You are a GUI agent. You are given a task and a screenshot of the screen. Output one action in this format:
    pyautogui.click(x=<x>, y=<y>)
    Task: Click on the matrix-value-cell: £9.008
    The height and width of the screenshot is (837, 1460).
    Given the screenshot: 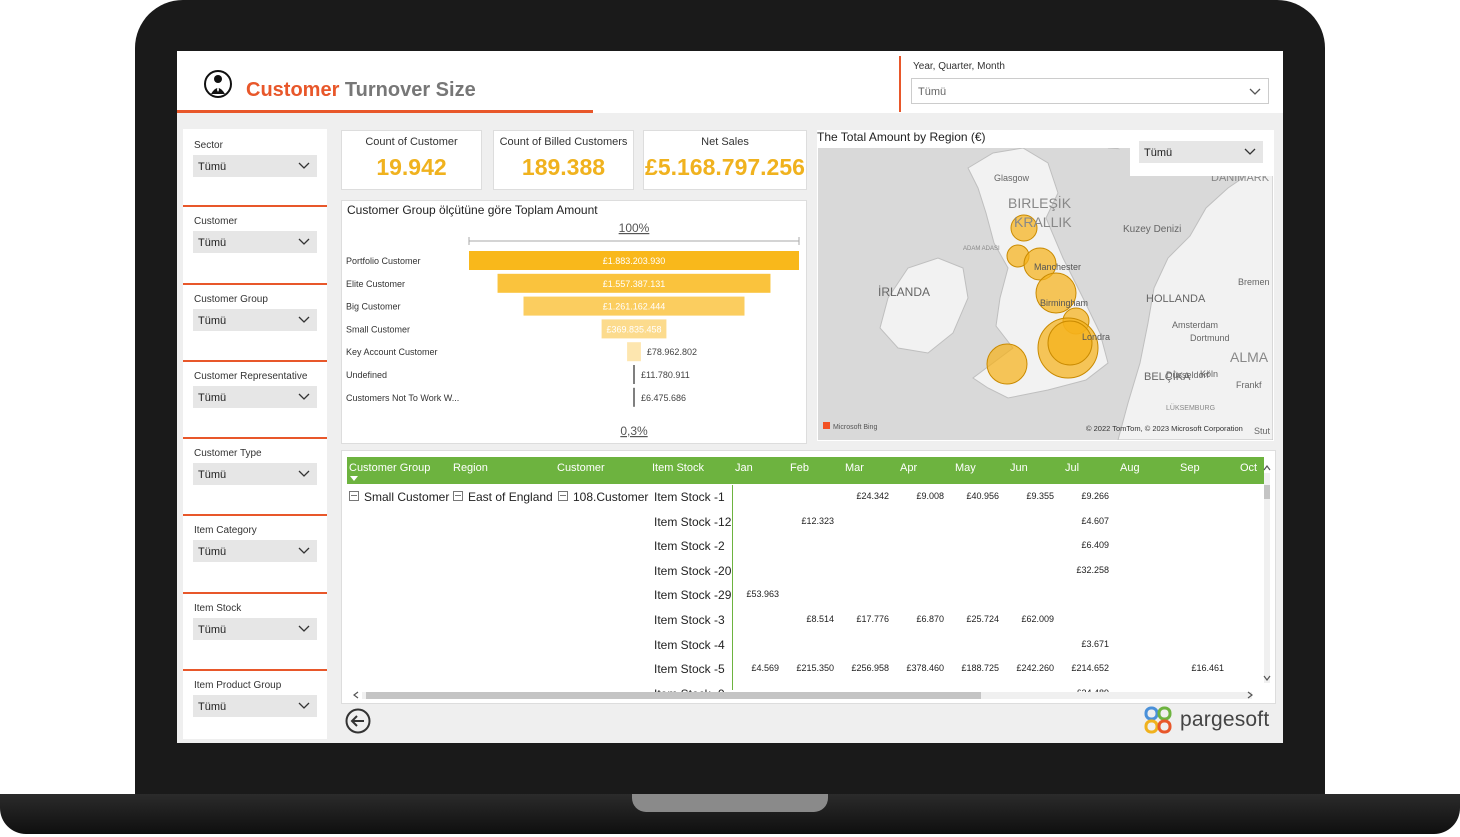 What is the action you would take?
    pyautogui.click(x=930, y=496)
    